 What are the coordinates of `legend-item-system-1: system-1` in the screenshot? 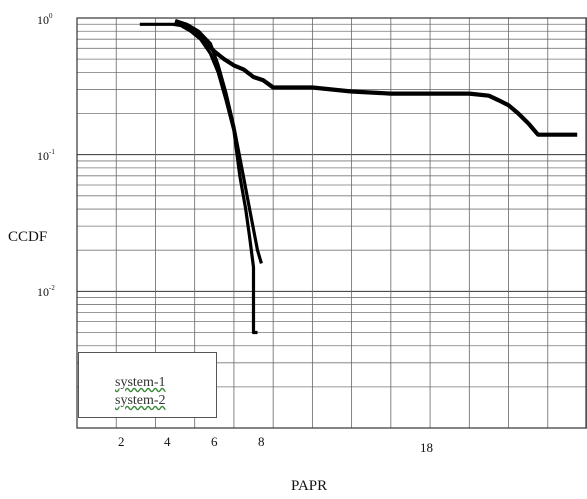 It's located at (140, 382).